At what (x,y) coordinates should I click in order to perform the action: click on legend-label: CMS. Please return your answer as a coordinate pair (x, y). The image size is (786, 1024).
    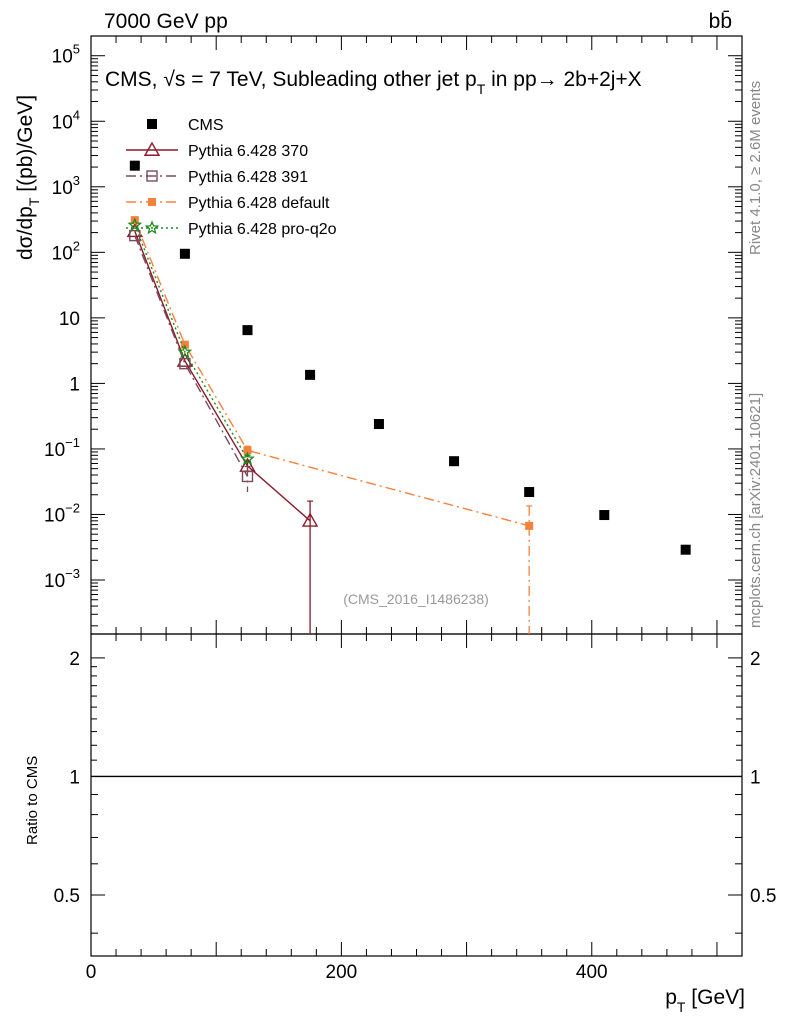
    Looking at the image, I should click on (206, 125).